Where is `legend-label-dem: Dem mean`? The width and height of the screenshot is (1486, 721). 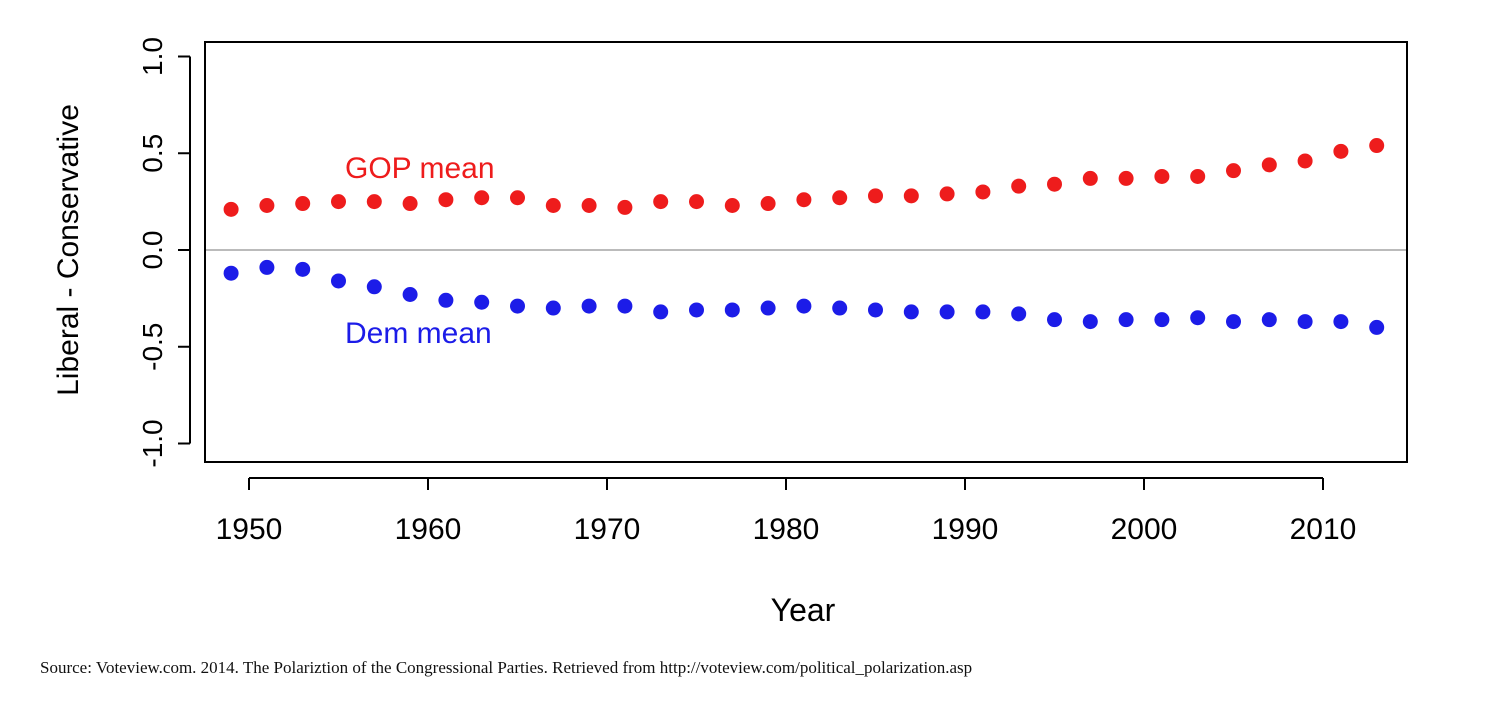 legend-label-dem: Dem mean is located at coordinates (418, 333).